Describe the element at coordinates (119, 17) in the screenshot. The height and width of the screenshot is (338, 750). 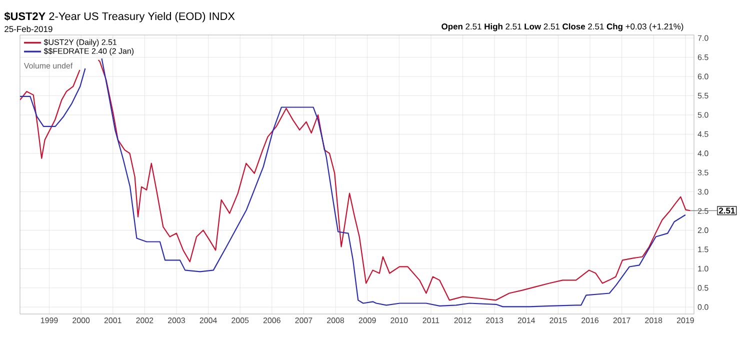
I see `chart-title: $UST2Y 2-Year US Treasury Yield (EOD) INDX` at that location.